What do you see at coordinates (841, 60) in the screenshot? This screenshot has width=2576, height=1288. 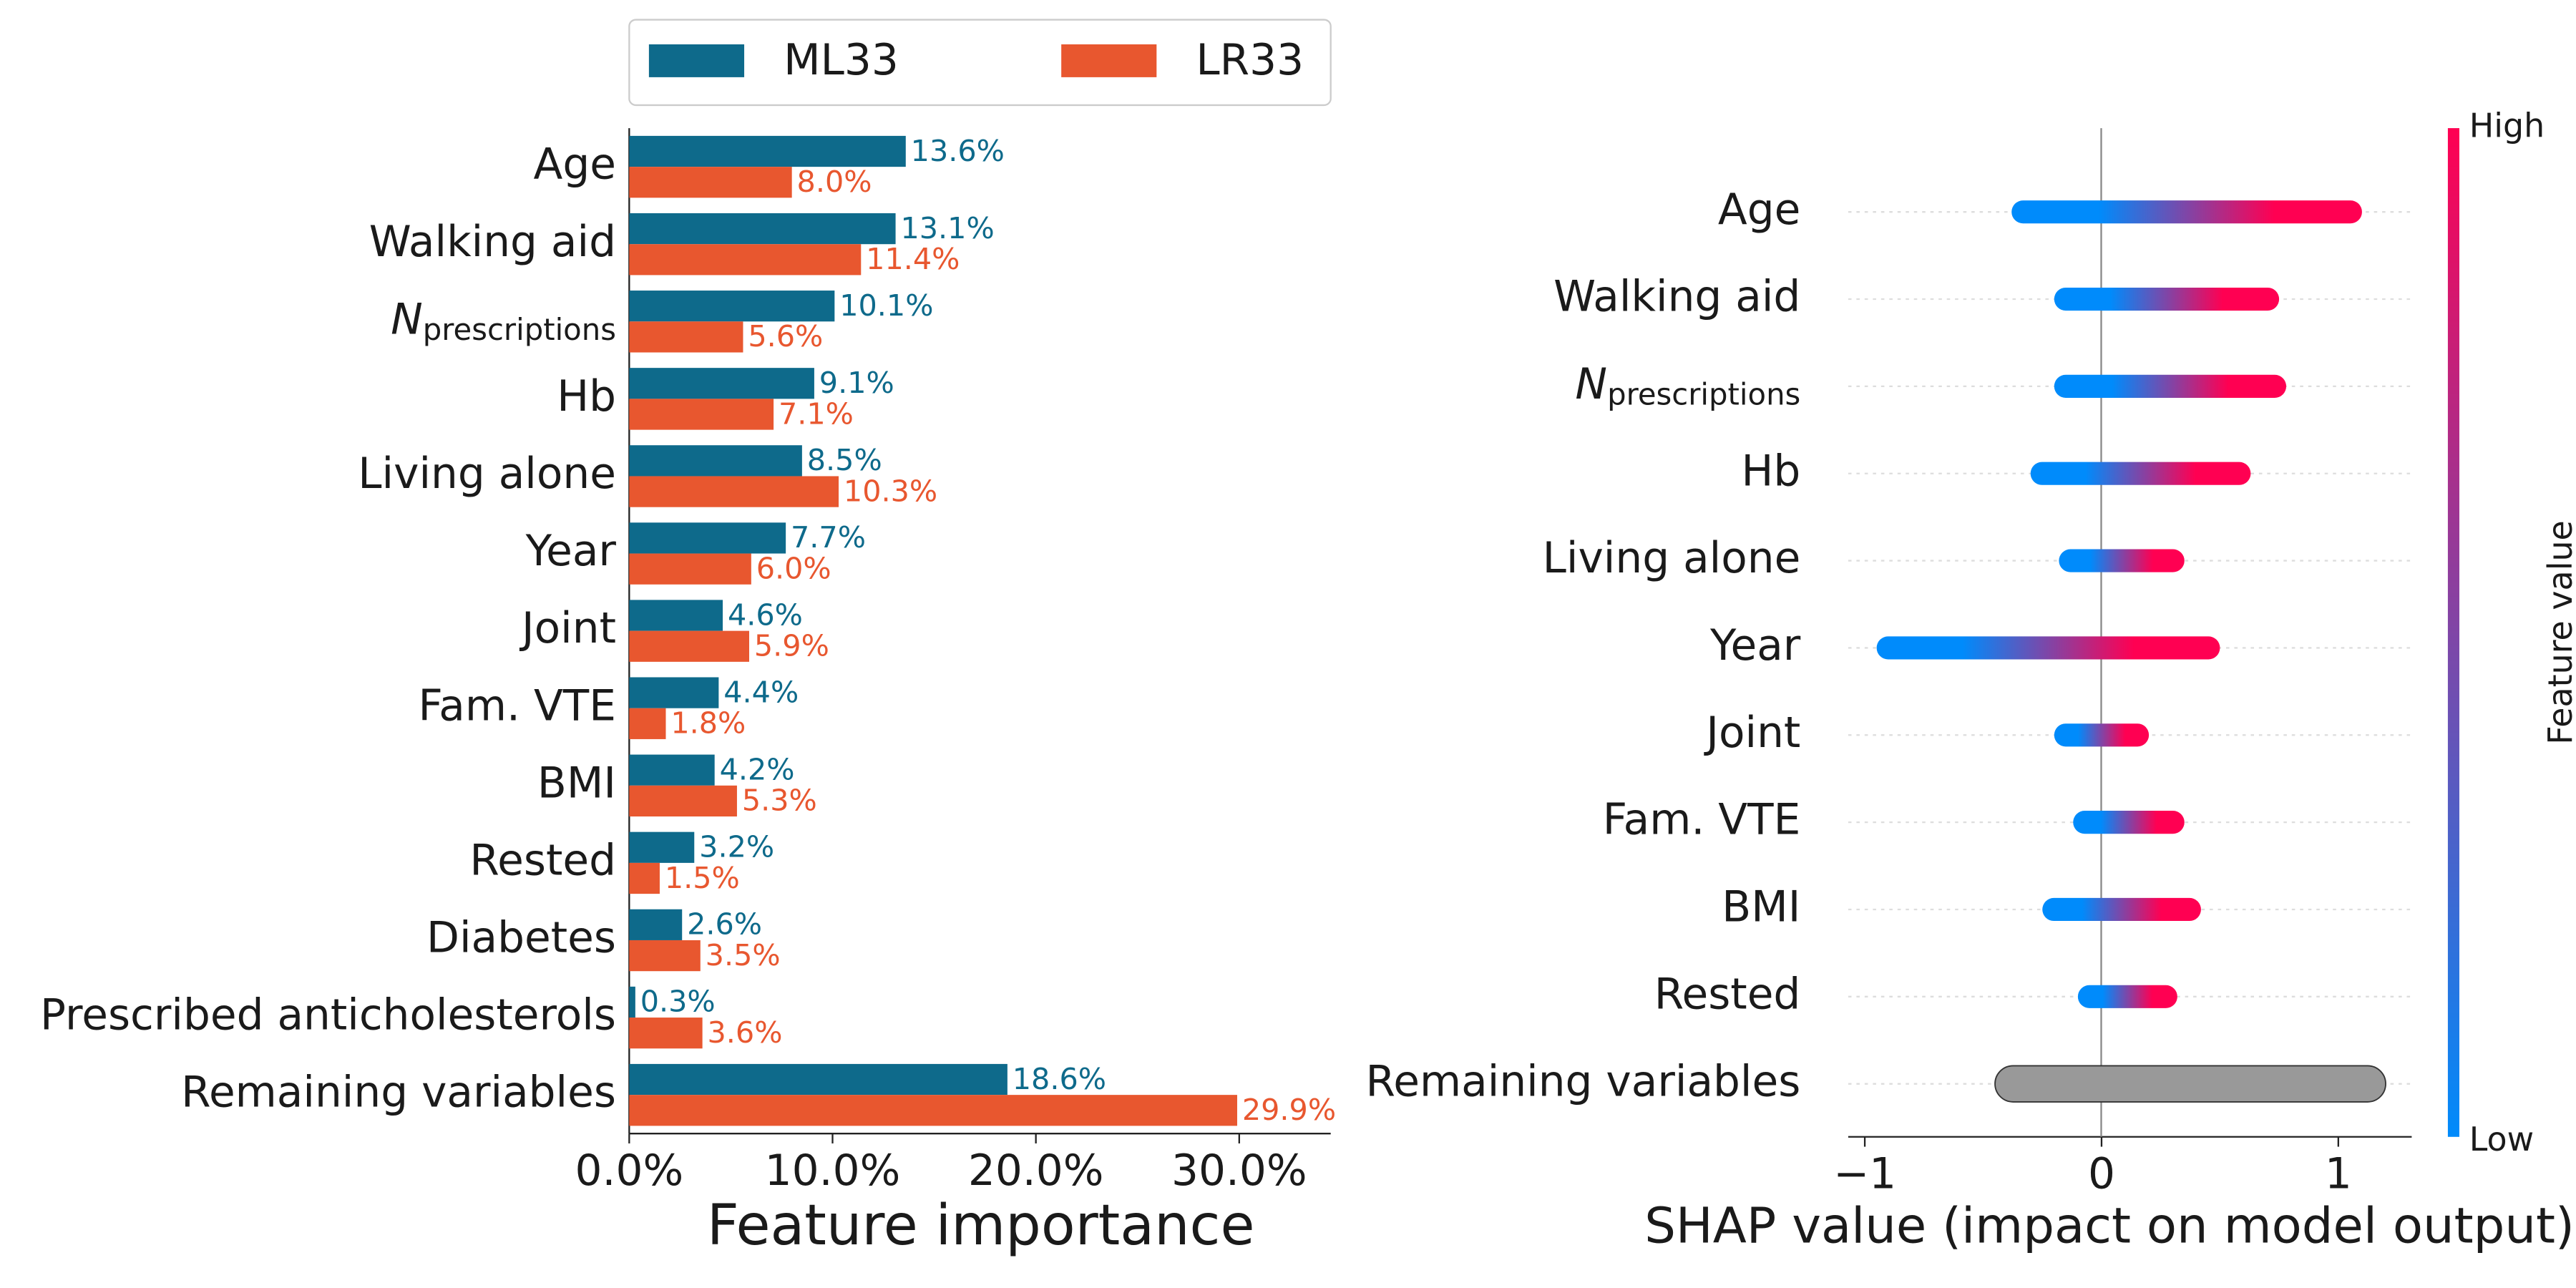 I see `legend-label: ML33` at bounding box center [841, 60].